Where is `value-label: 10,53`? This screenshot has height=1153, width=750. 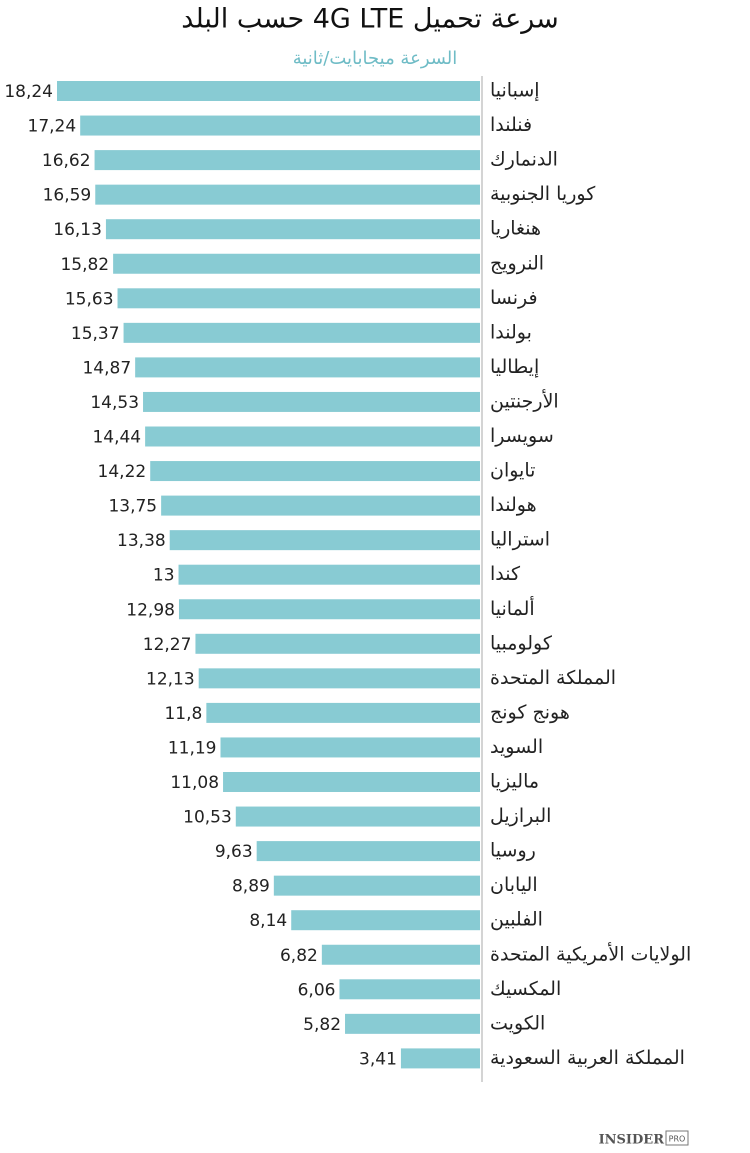 value-label: 10,53 is located at coordinates (207, 818).